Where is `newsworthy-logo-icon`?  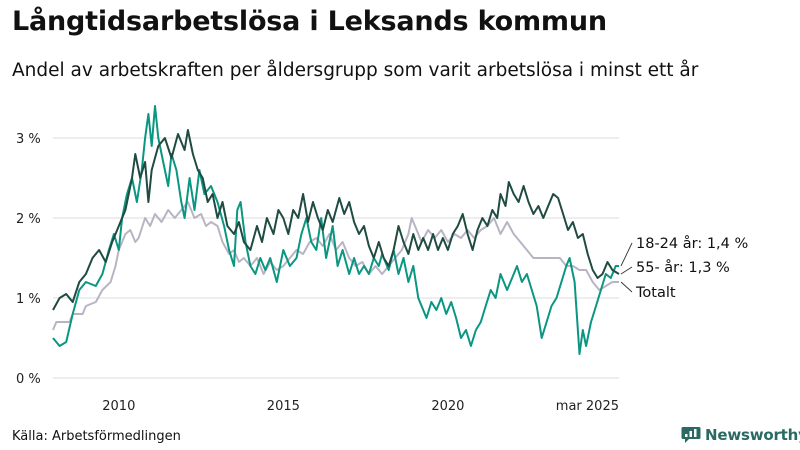
newsworthy-logo-icon is located at coordinates (691, 435).